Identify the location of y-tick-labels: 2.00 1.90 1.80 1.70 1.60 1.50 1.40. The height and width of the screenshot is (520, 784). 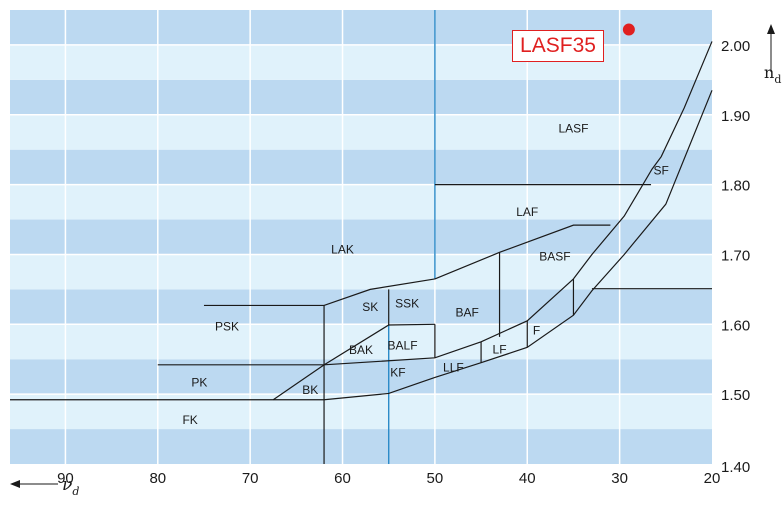
(735, 257).